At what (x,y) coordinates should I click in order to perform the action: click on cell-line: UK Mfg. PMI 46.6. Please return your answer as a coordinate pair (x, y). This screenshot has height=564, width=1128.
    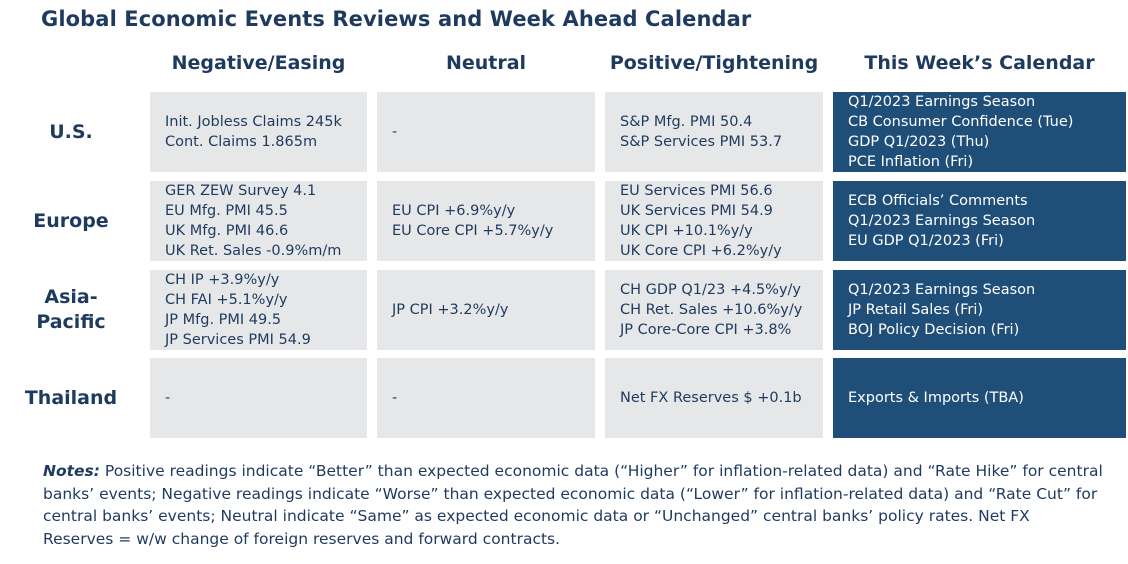
    Looking at the image, I should click on (227, 231).